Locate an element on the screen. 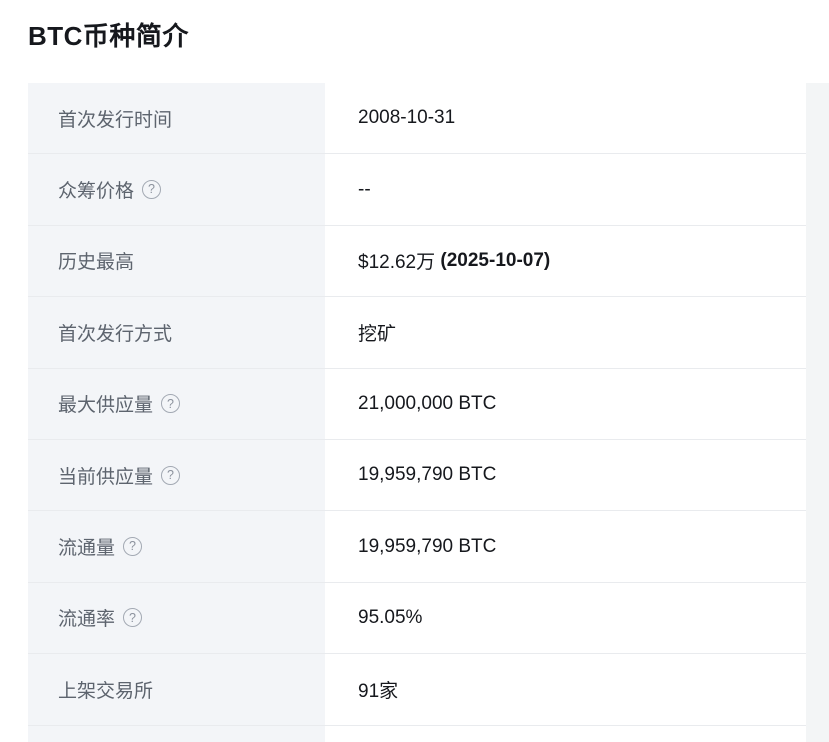  row-value: 挖矿 is located at coordinates (377, 334).